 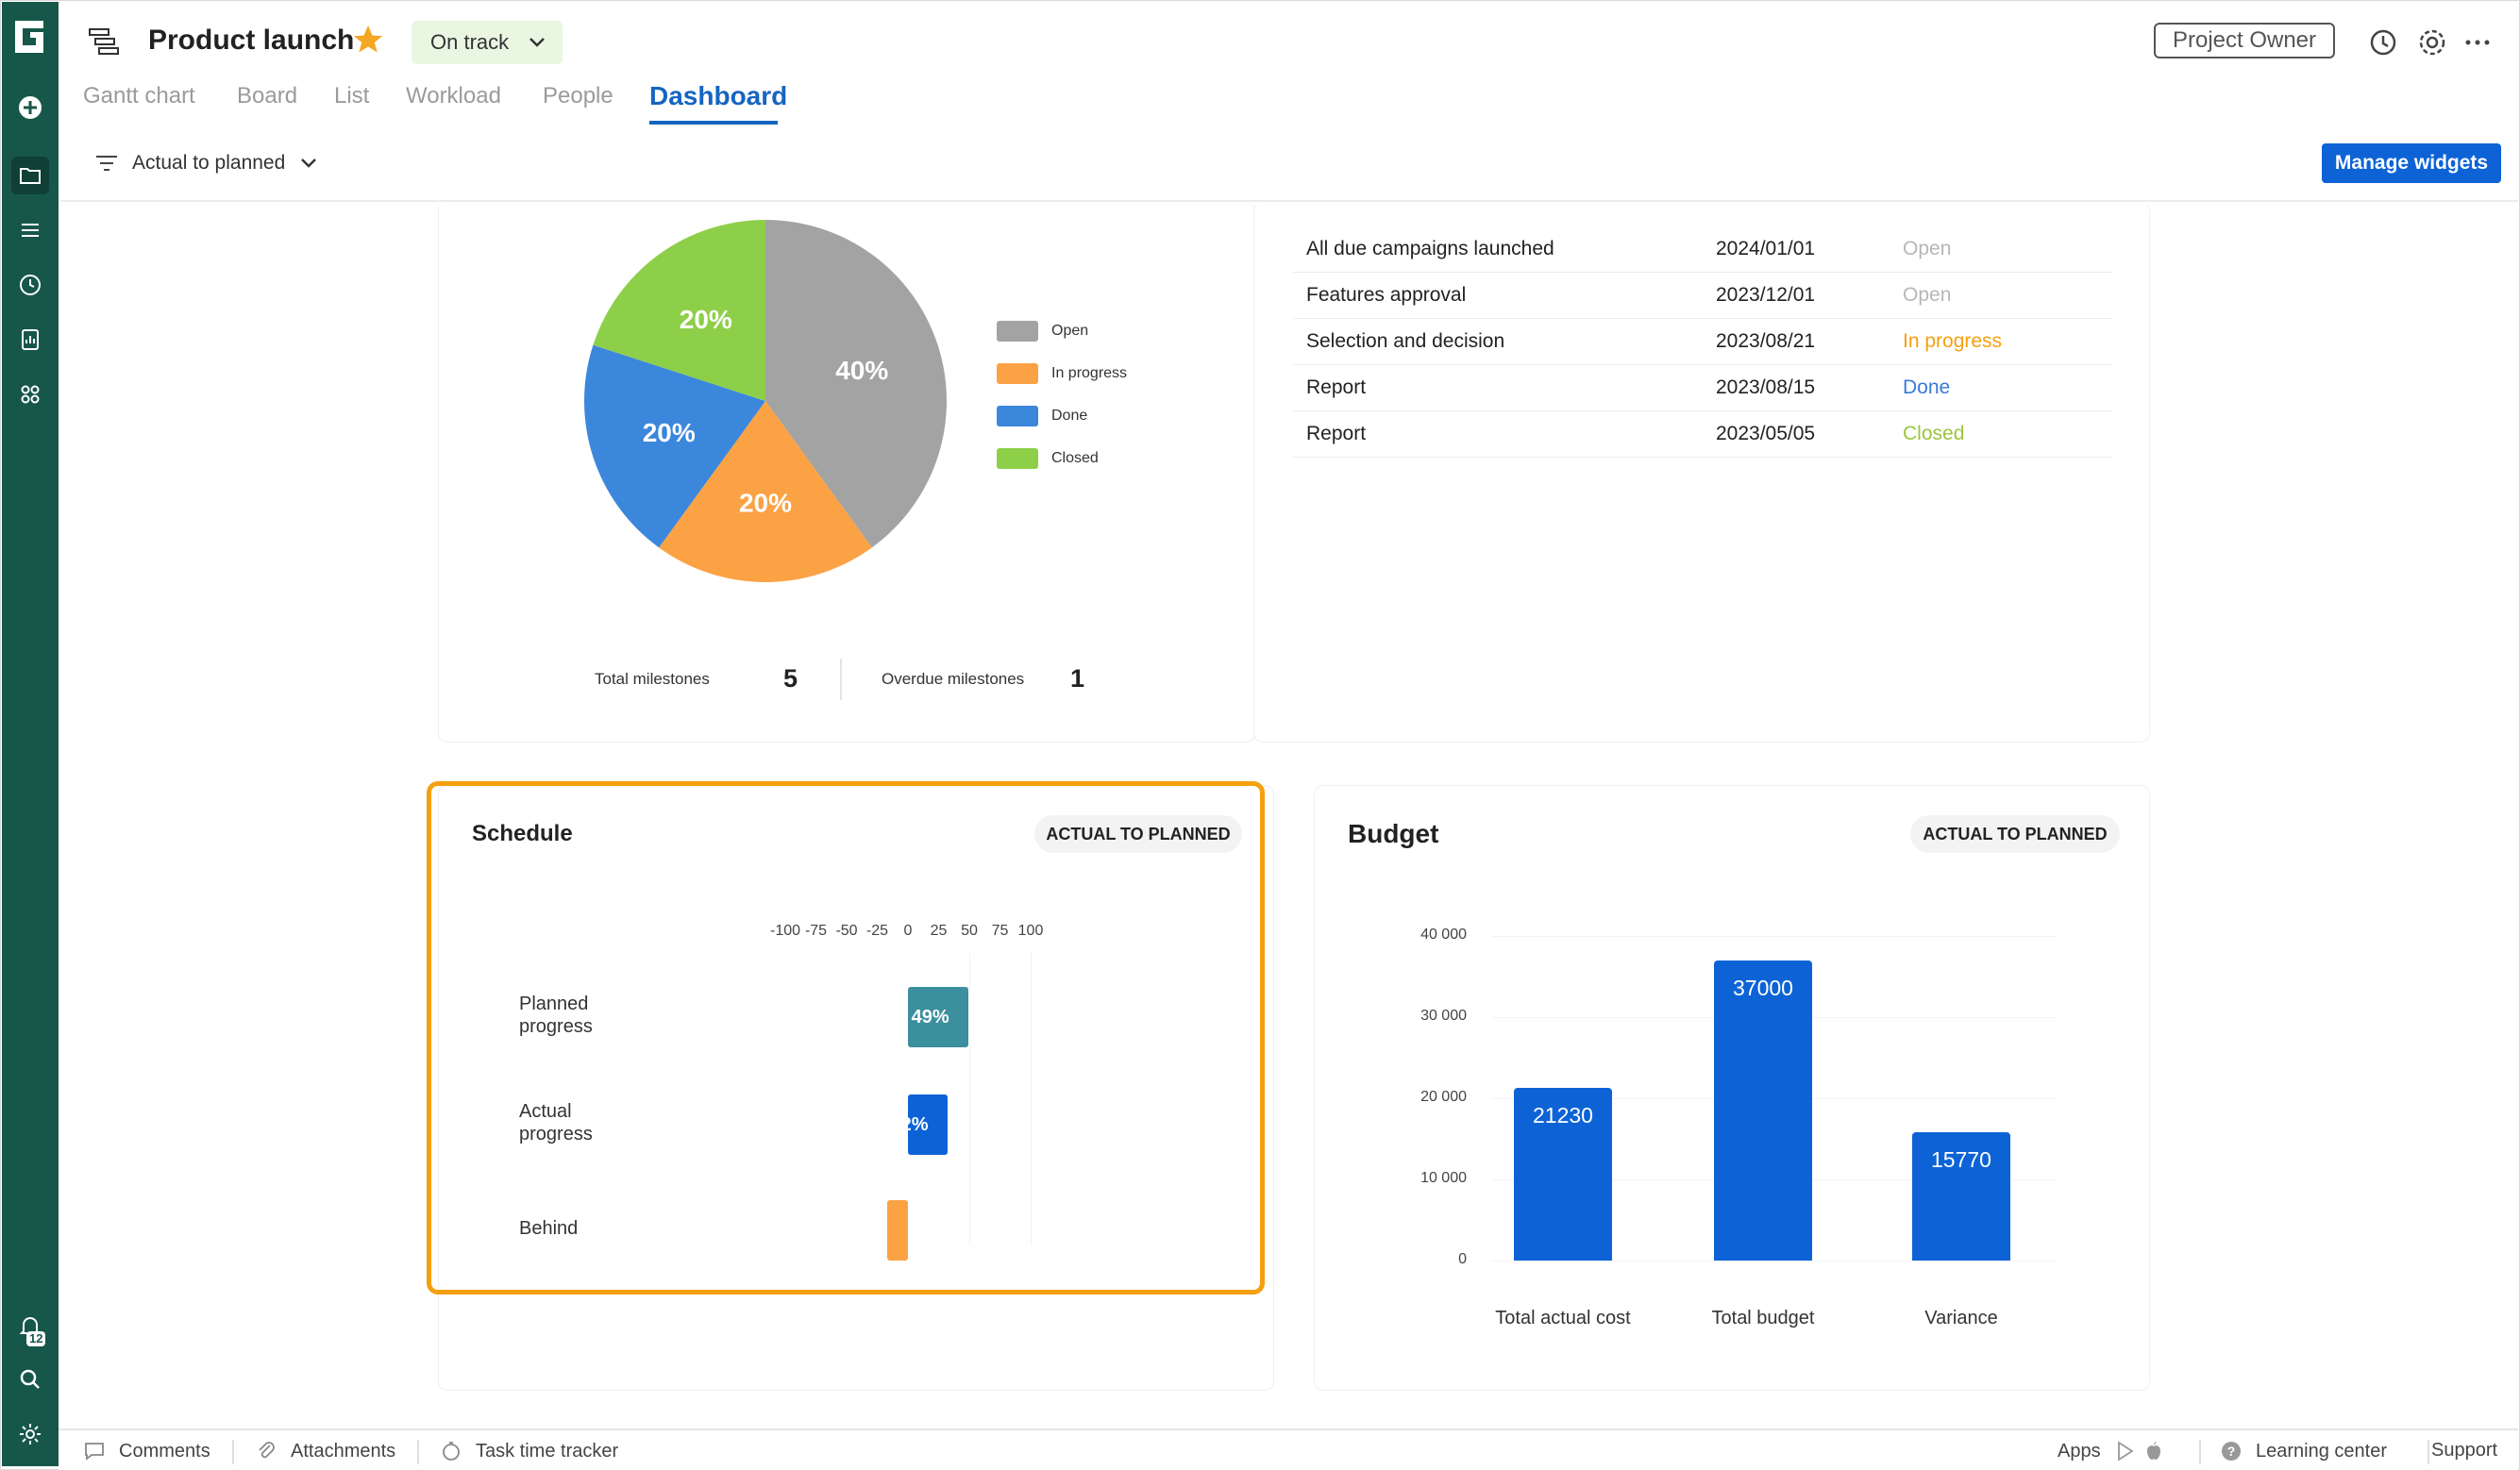 I want to click on manage-widgets-button: Manage widgets, so click(x=2411, y=163).